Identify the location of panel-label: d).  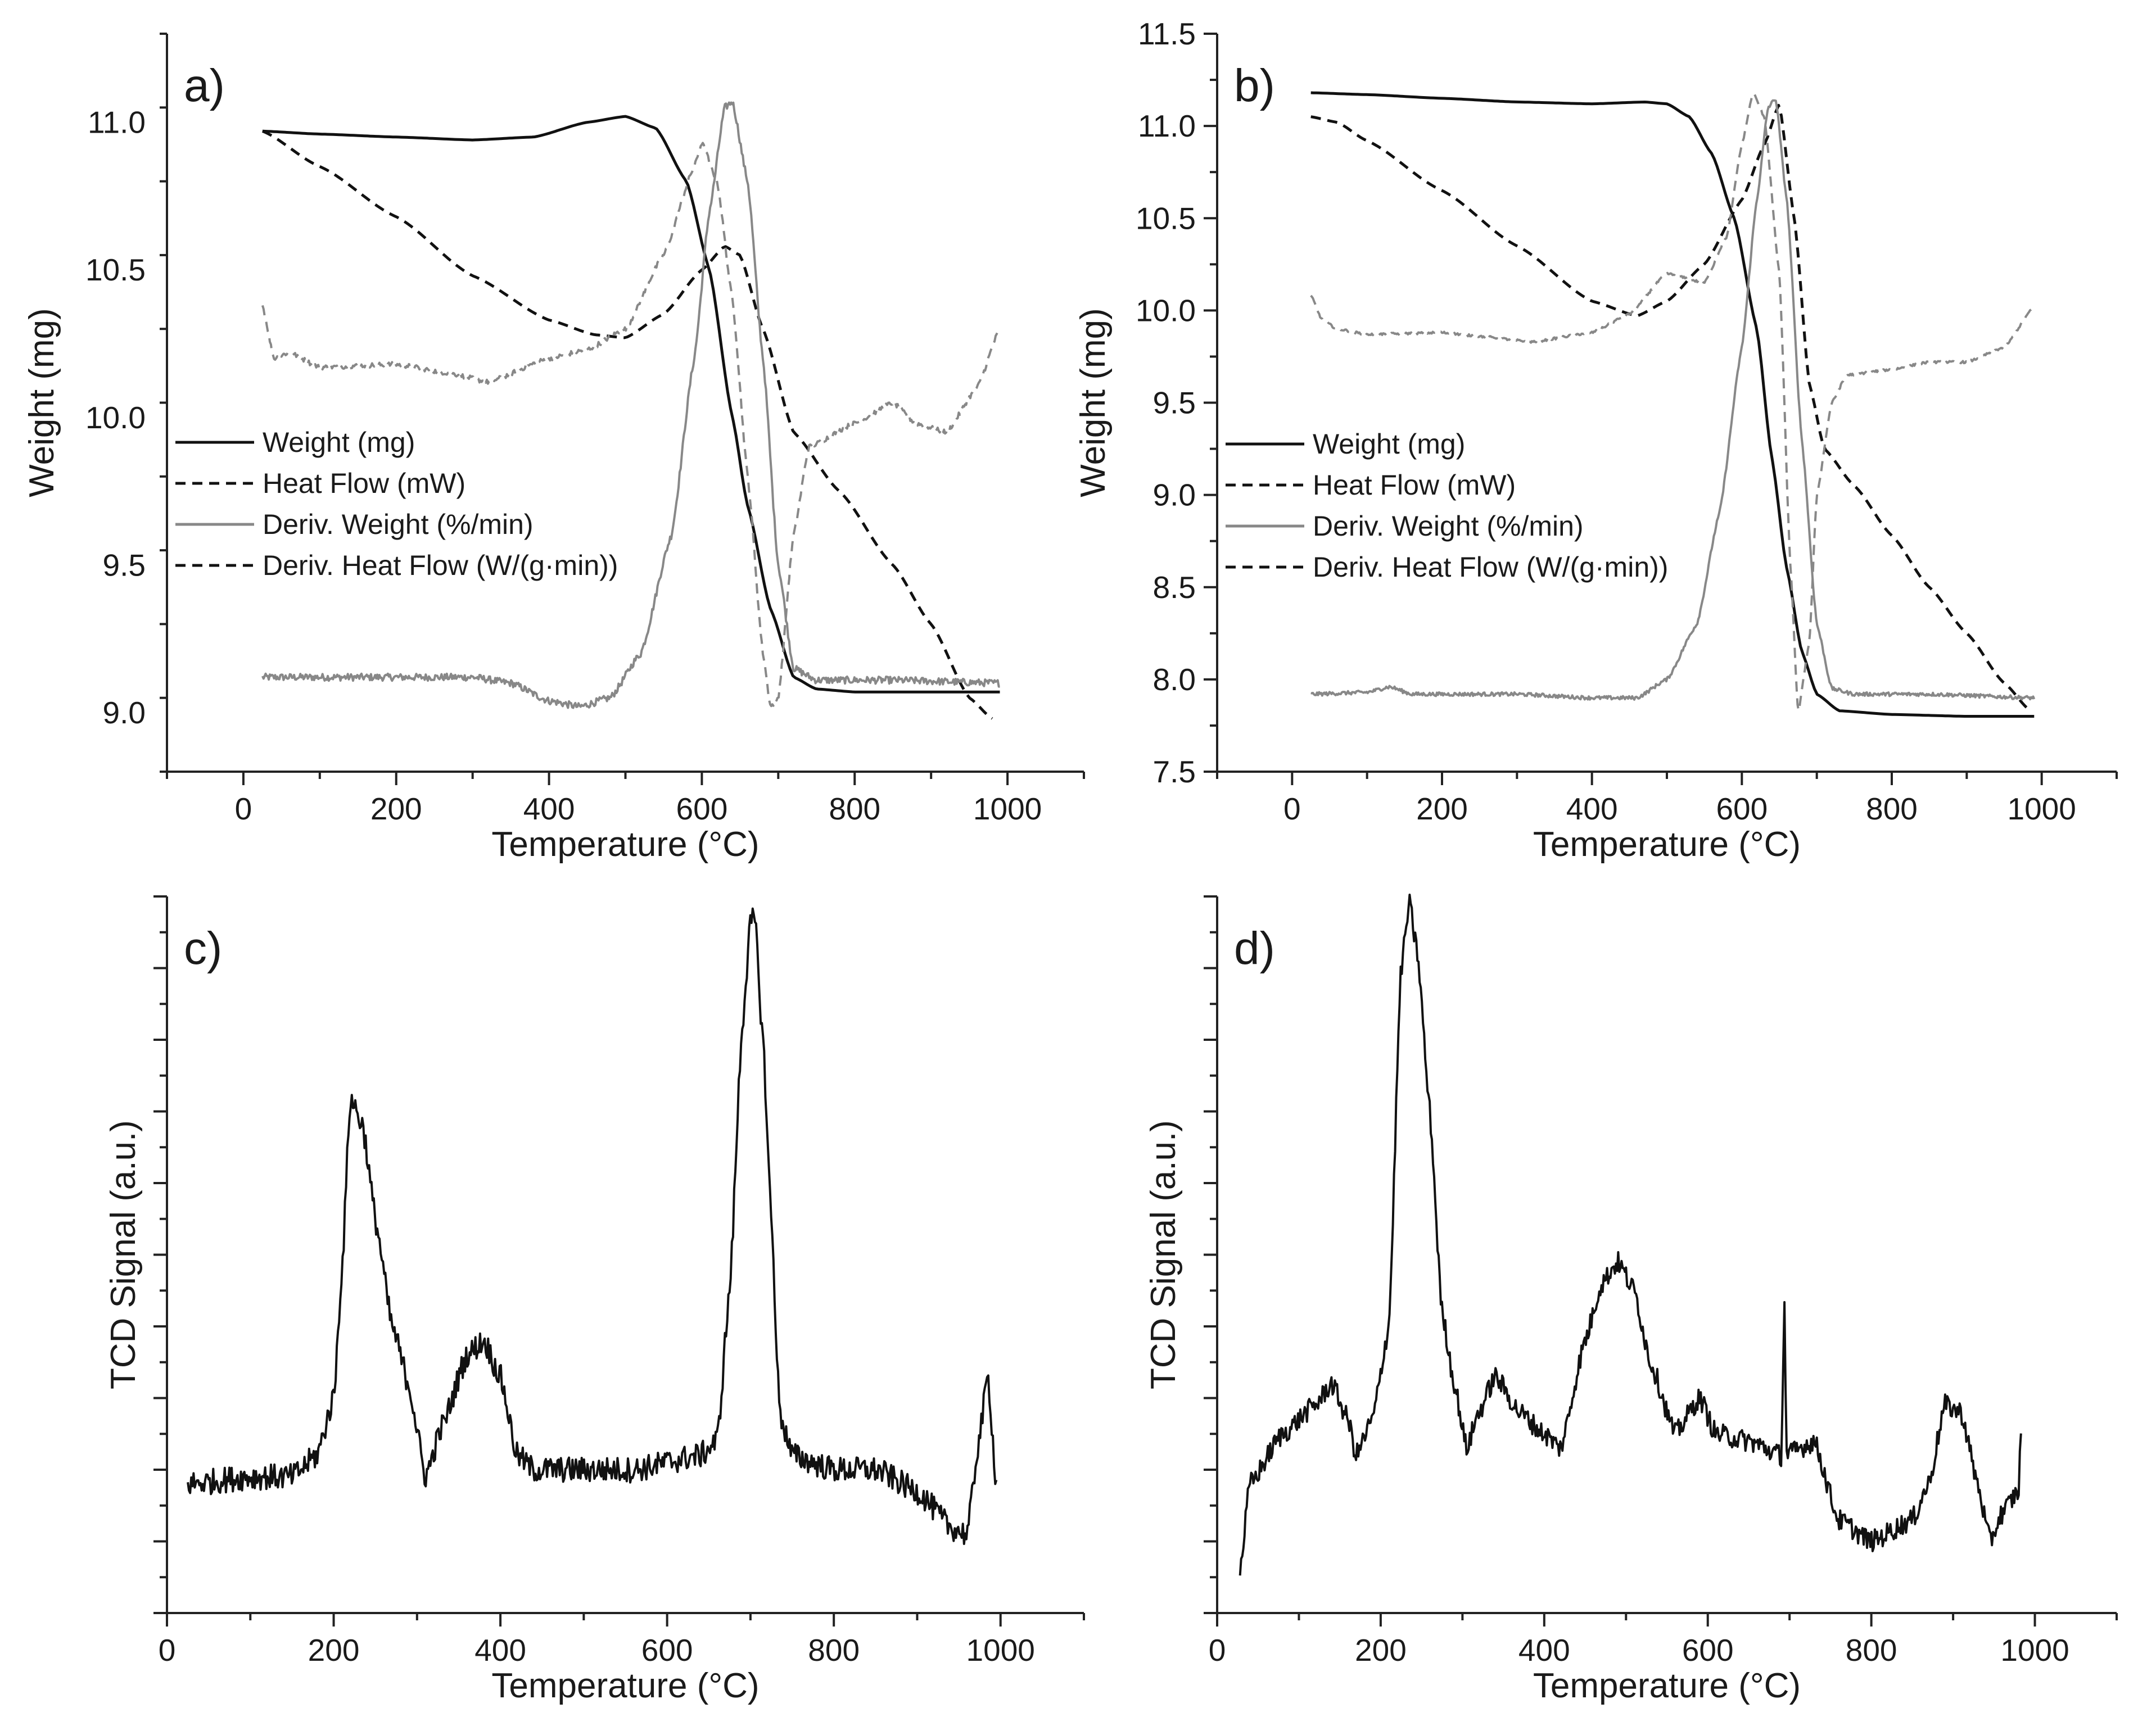
(1255, 948).